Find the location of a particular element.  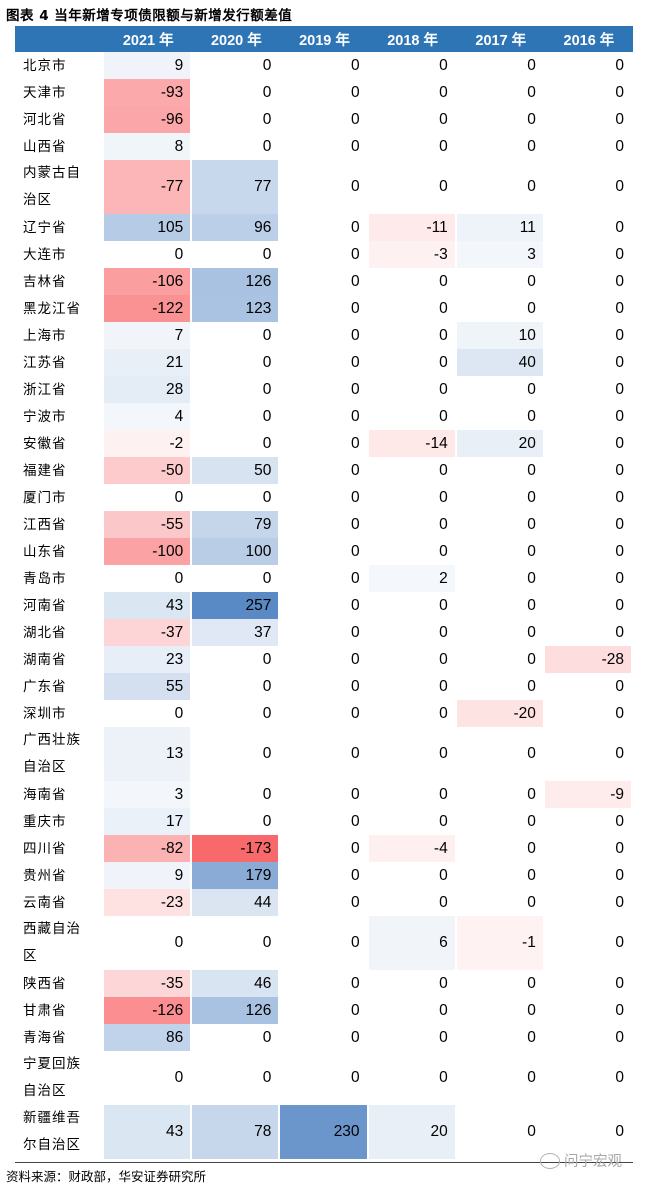

value-cell: -100 is located at coordinates (148, 551).